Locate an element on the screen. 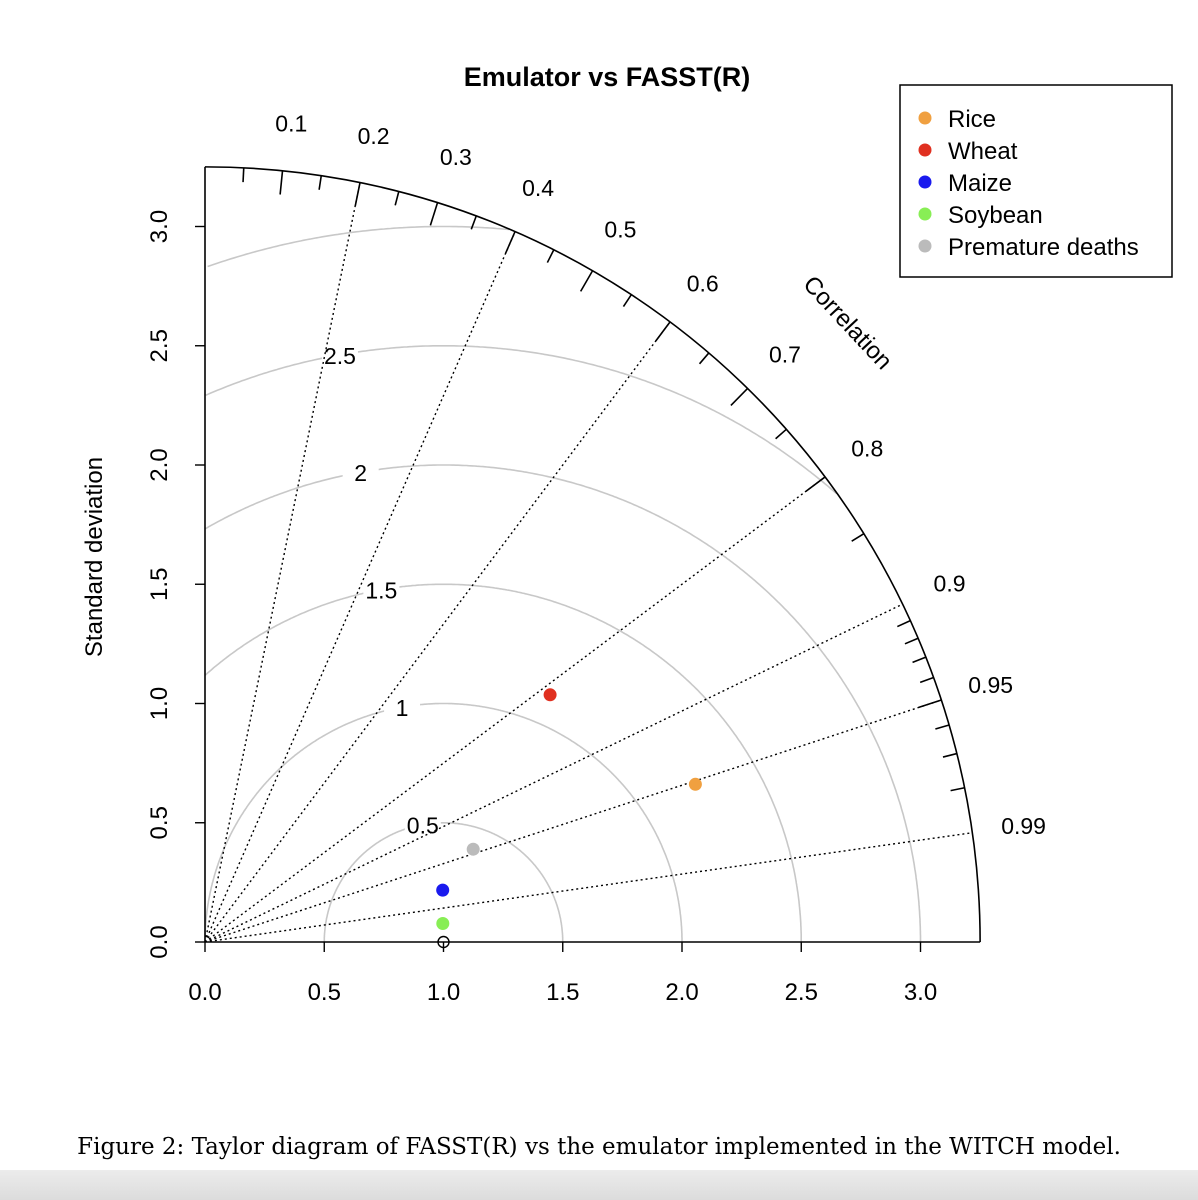 This screenshot has width=1198, height=1200. correlation-label: 0.5 is located at coordinates (620, 229).